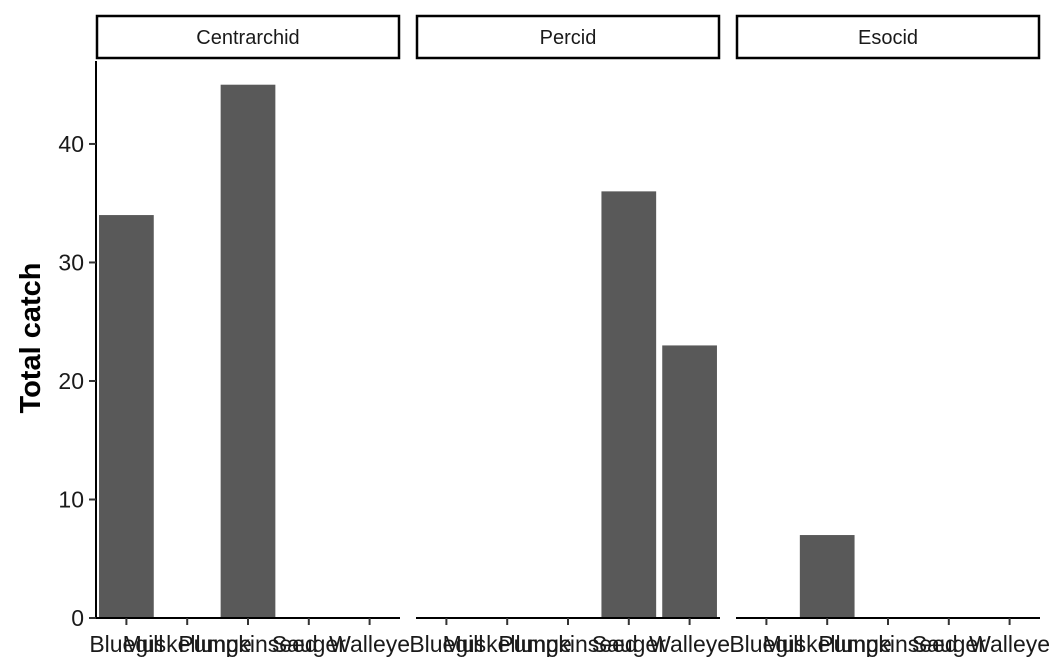 Image resolution: width=1056 pixels, height=672 pixels. What do you see at coordinates (71, 262) in the screenshot?
I see `y-tick-label: 30` at bounding box center [71, 262].